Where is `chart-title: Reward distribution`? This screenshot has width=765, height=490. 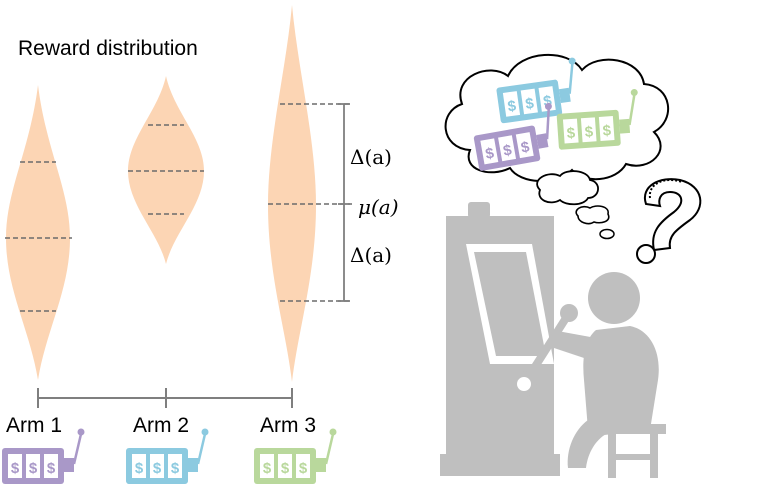 chart-title: Reward distribution is located at coordinates (108, 48).